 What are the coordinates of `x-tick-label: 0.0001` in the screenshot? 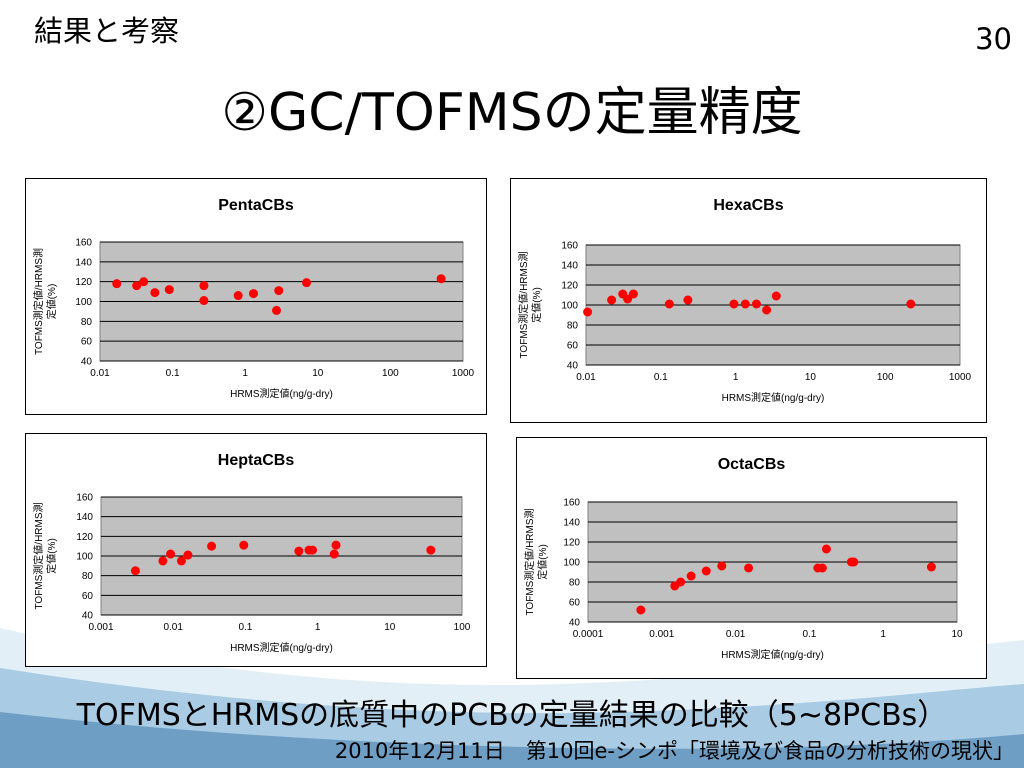 It's located at (588, 634).